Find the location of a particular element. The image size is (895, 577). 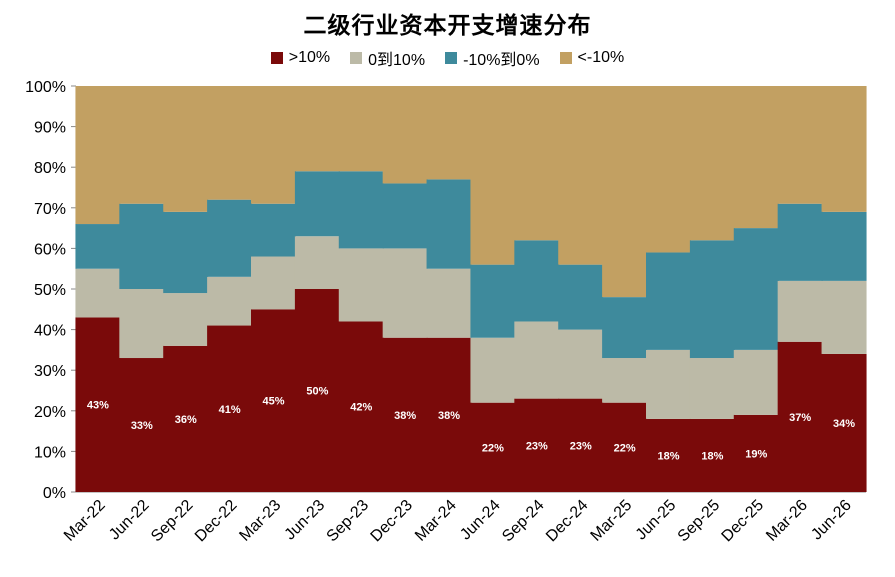

bar-data-label: 33% is located at coordinates (142, 426).